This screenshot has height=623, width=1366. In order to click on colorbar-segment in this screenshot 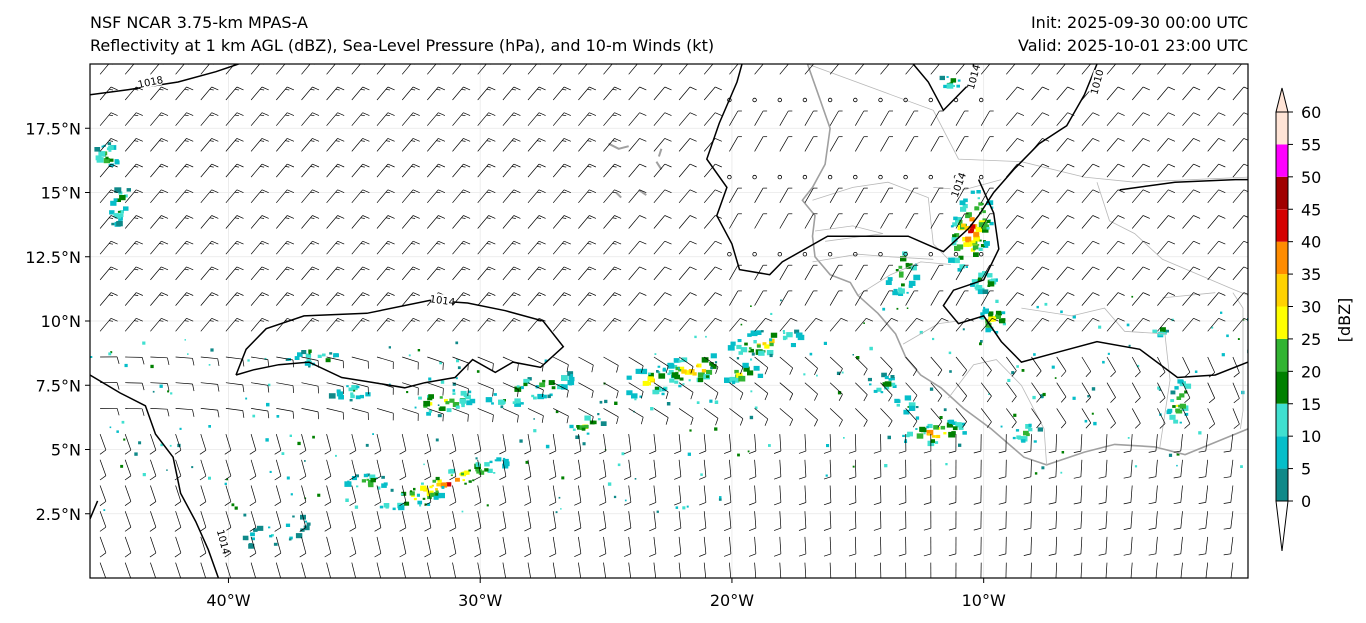, I will do `click(1282, 322)`.